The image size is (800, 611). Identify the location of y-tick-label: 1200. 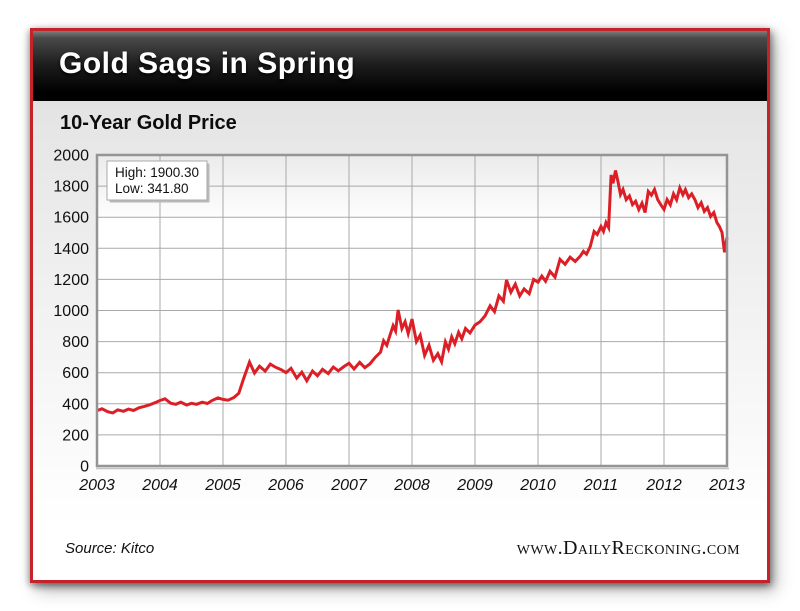
(71, 280).